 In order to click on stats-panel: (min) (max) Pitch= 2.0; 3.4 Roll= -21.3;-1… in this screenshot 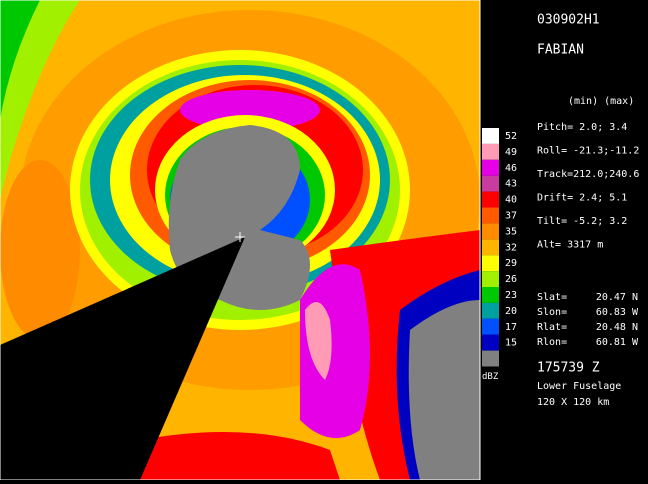, I will do `click(588, 173)`.